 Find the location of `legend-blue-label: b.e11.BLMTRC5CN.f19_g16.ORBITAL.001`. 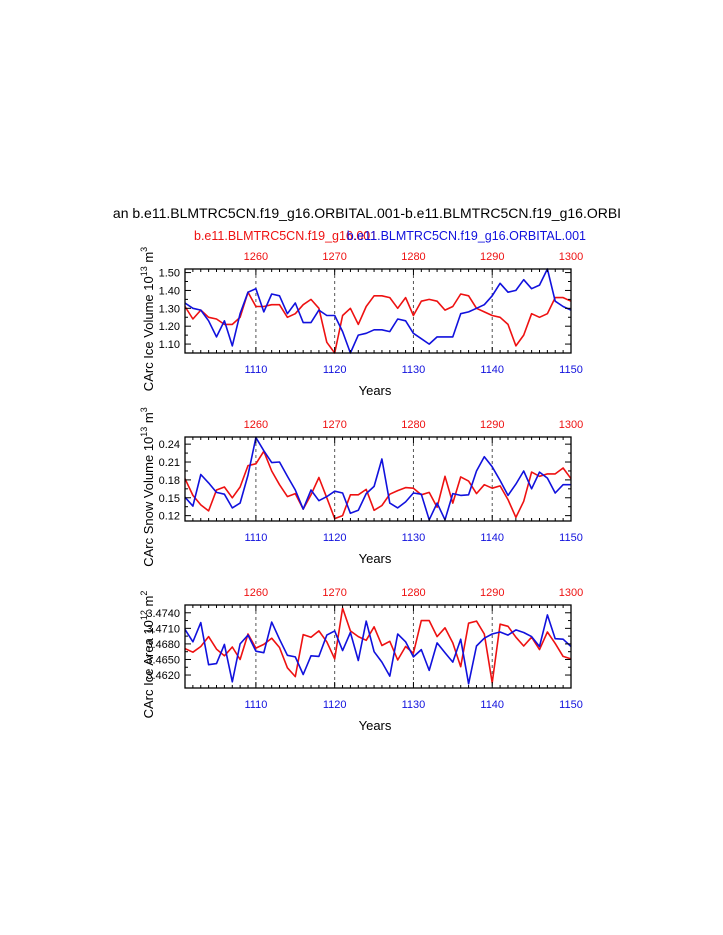

legend-blue-label: b.e11.BLMTRC5CN.f19_g16.ORBITAL.001 is located at coordinates (466, 236).